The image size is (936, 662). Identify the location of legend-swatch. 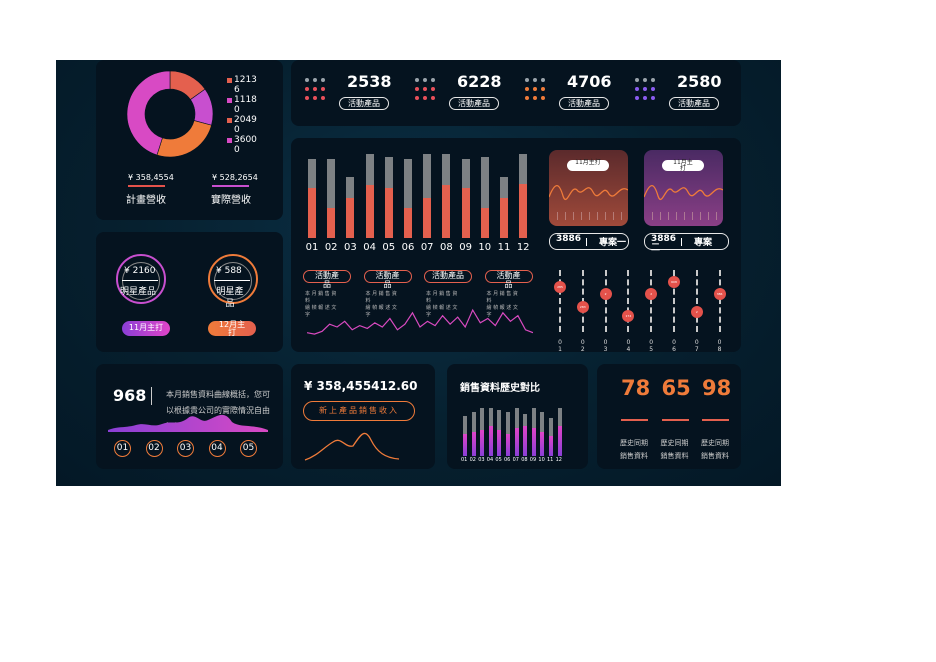
(229, 140).